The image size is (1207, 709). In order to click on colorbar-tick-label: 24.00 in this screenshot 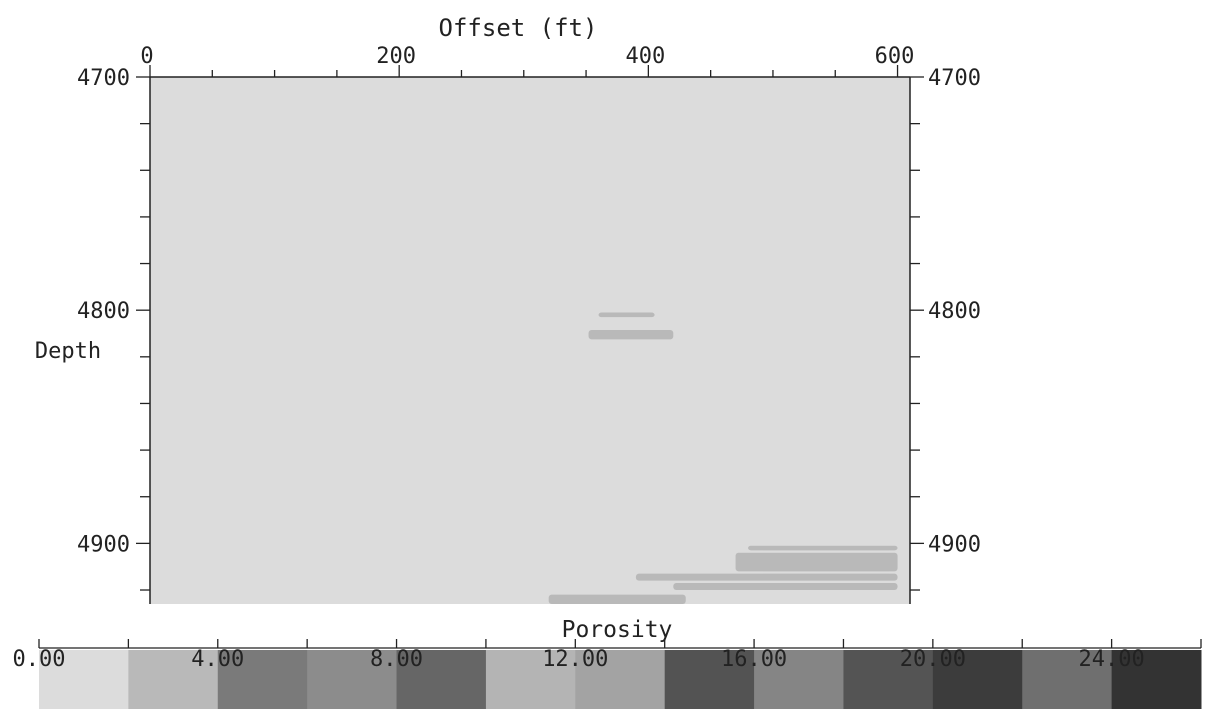, I will do `click(1111, 659)`.